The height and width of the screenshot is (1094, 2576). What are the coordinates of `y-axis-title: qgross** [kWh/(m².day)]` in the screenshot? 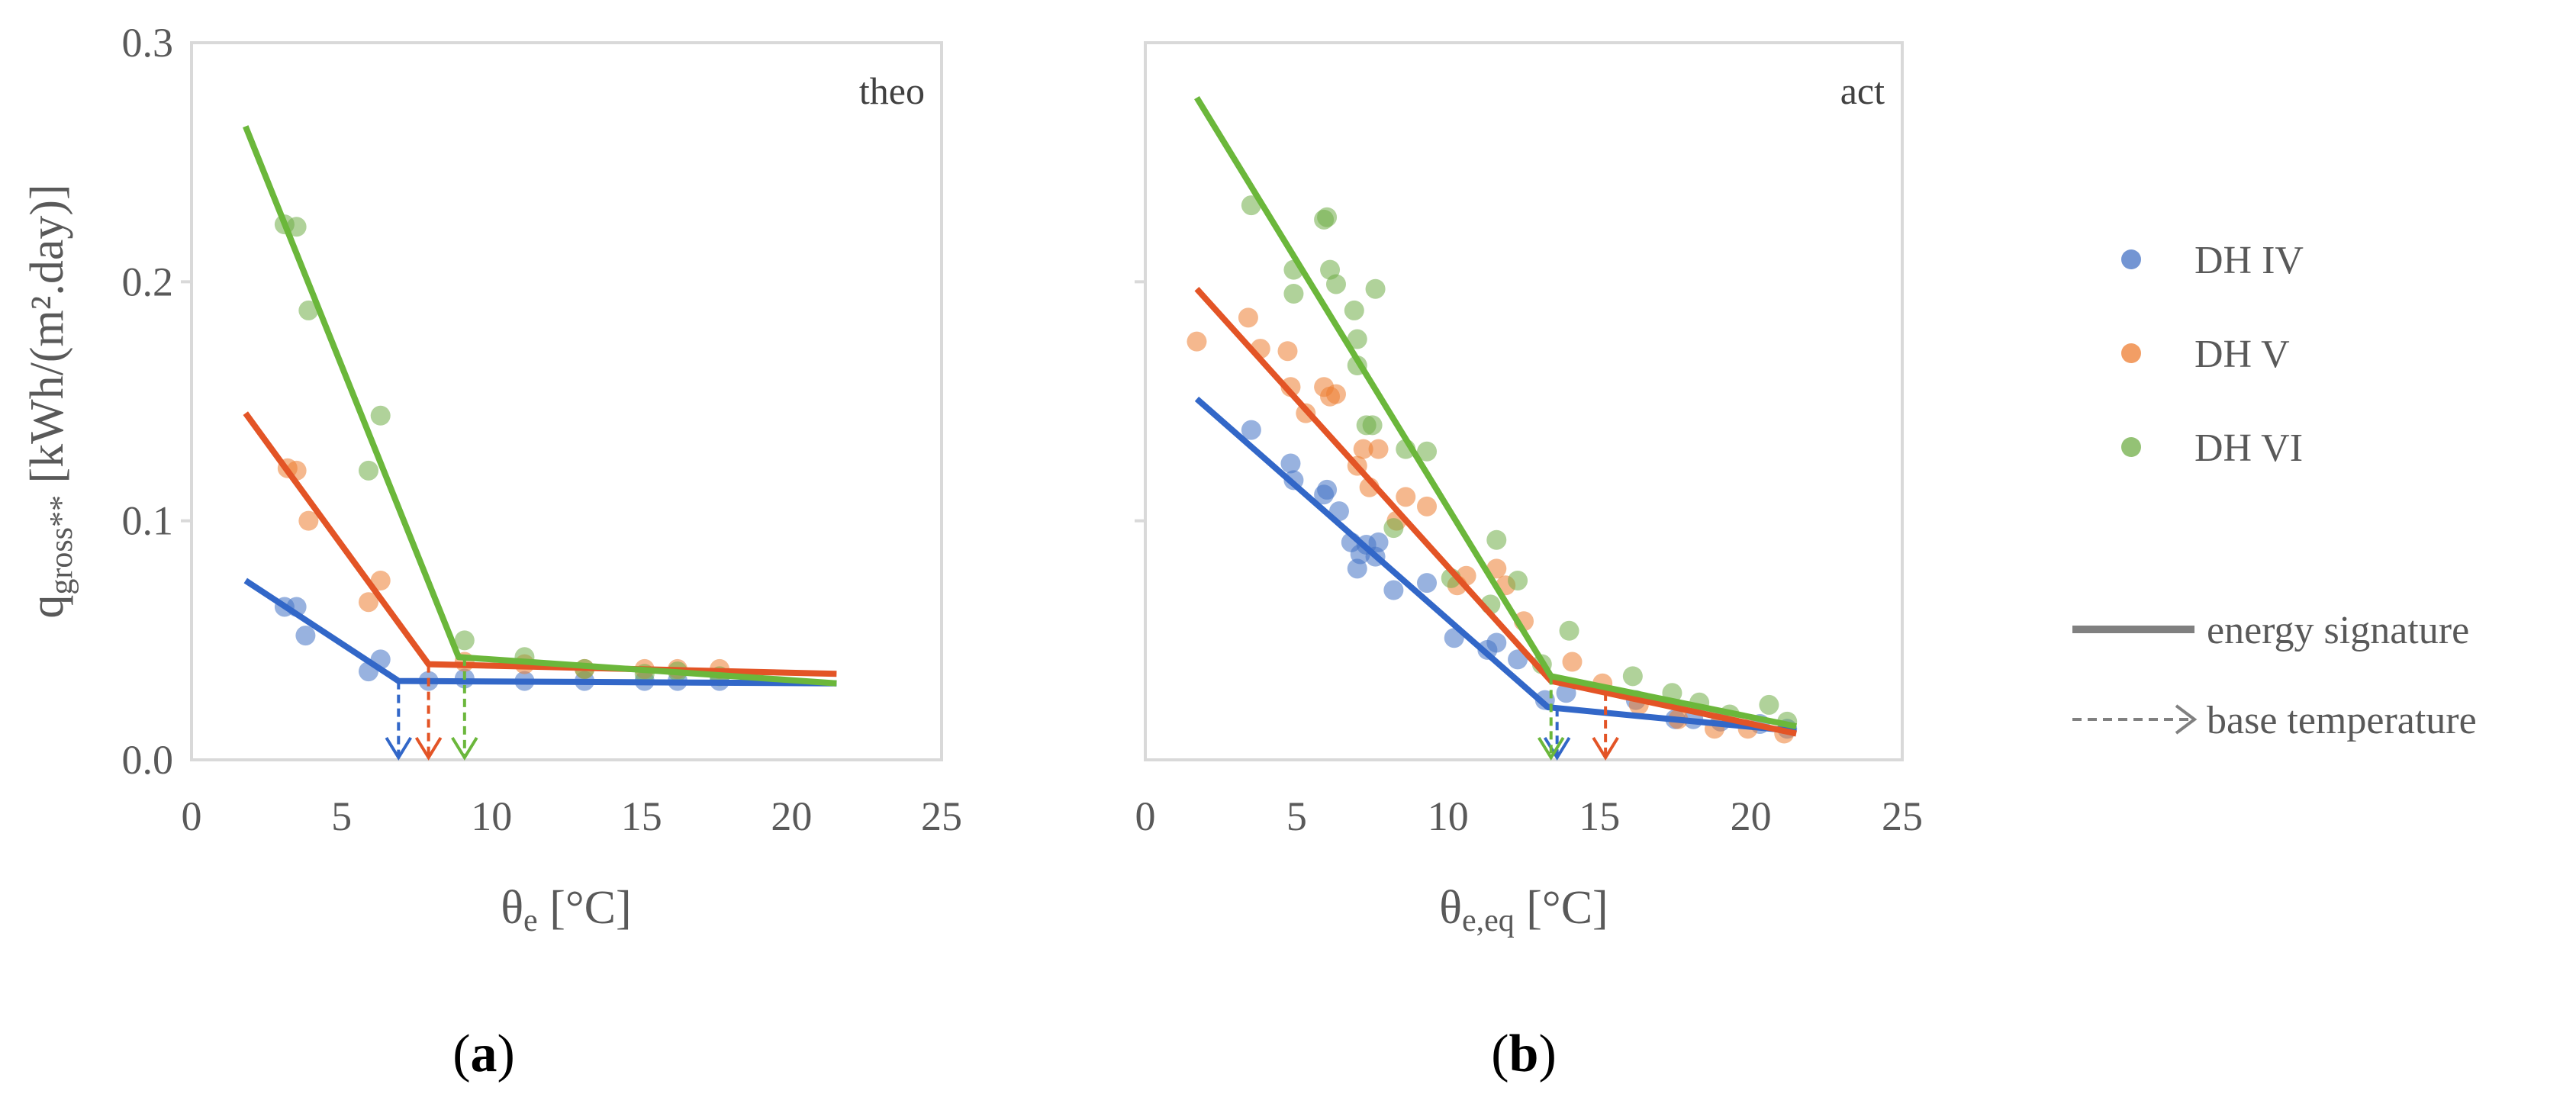 It's located at (50, 401).